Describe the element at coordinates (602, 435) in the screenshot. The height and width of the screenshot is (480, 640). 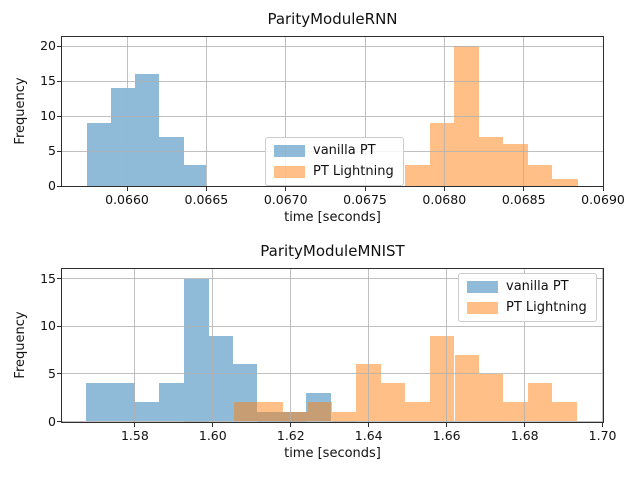
I see `x-tick-label: 1.70` at that location.